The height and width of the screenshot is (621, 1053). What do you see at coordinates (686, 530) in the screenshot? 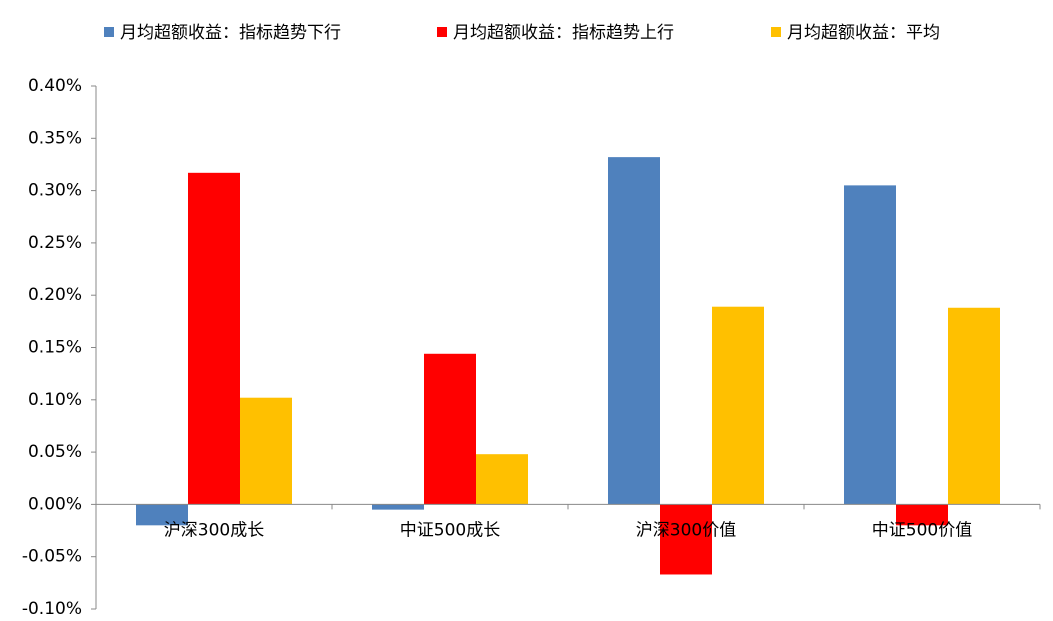
I see `x-tick-label: 沪深300价值` at bounding box center [686, 530].